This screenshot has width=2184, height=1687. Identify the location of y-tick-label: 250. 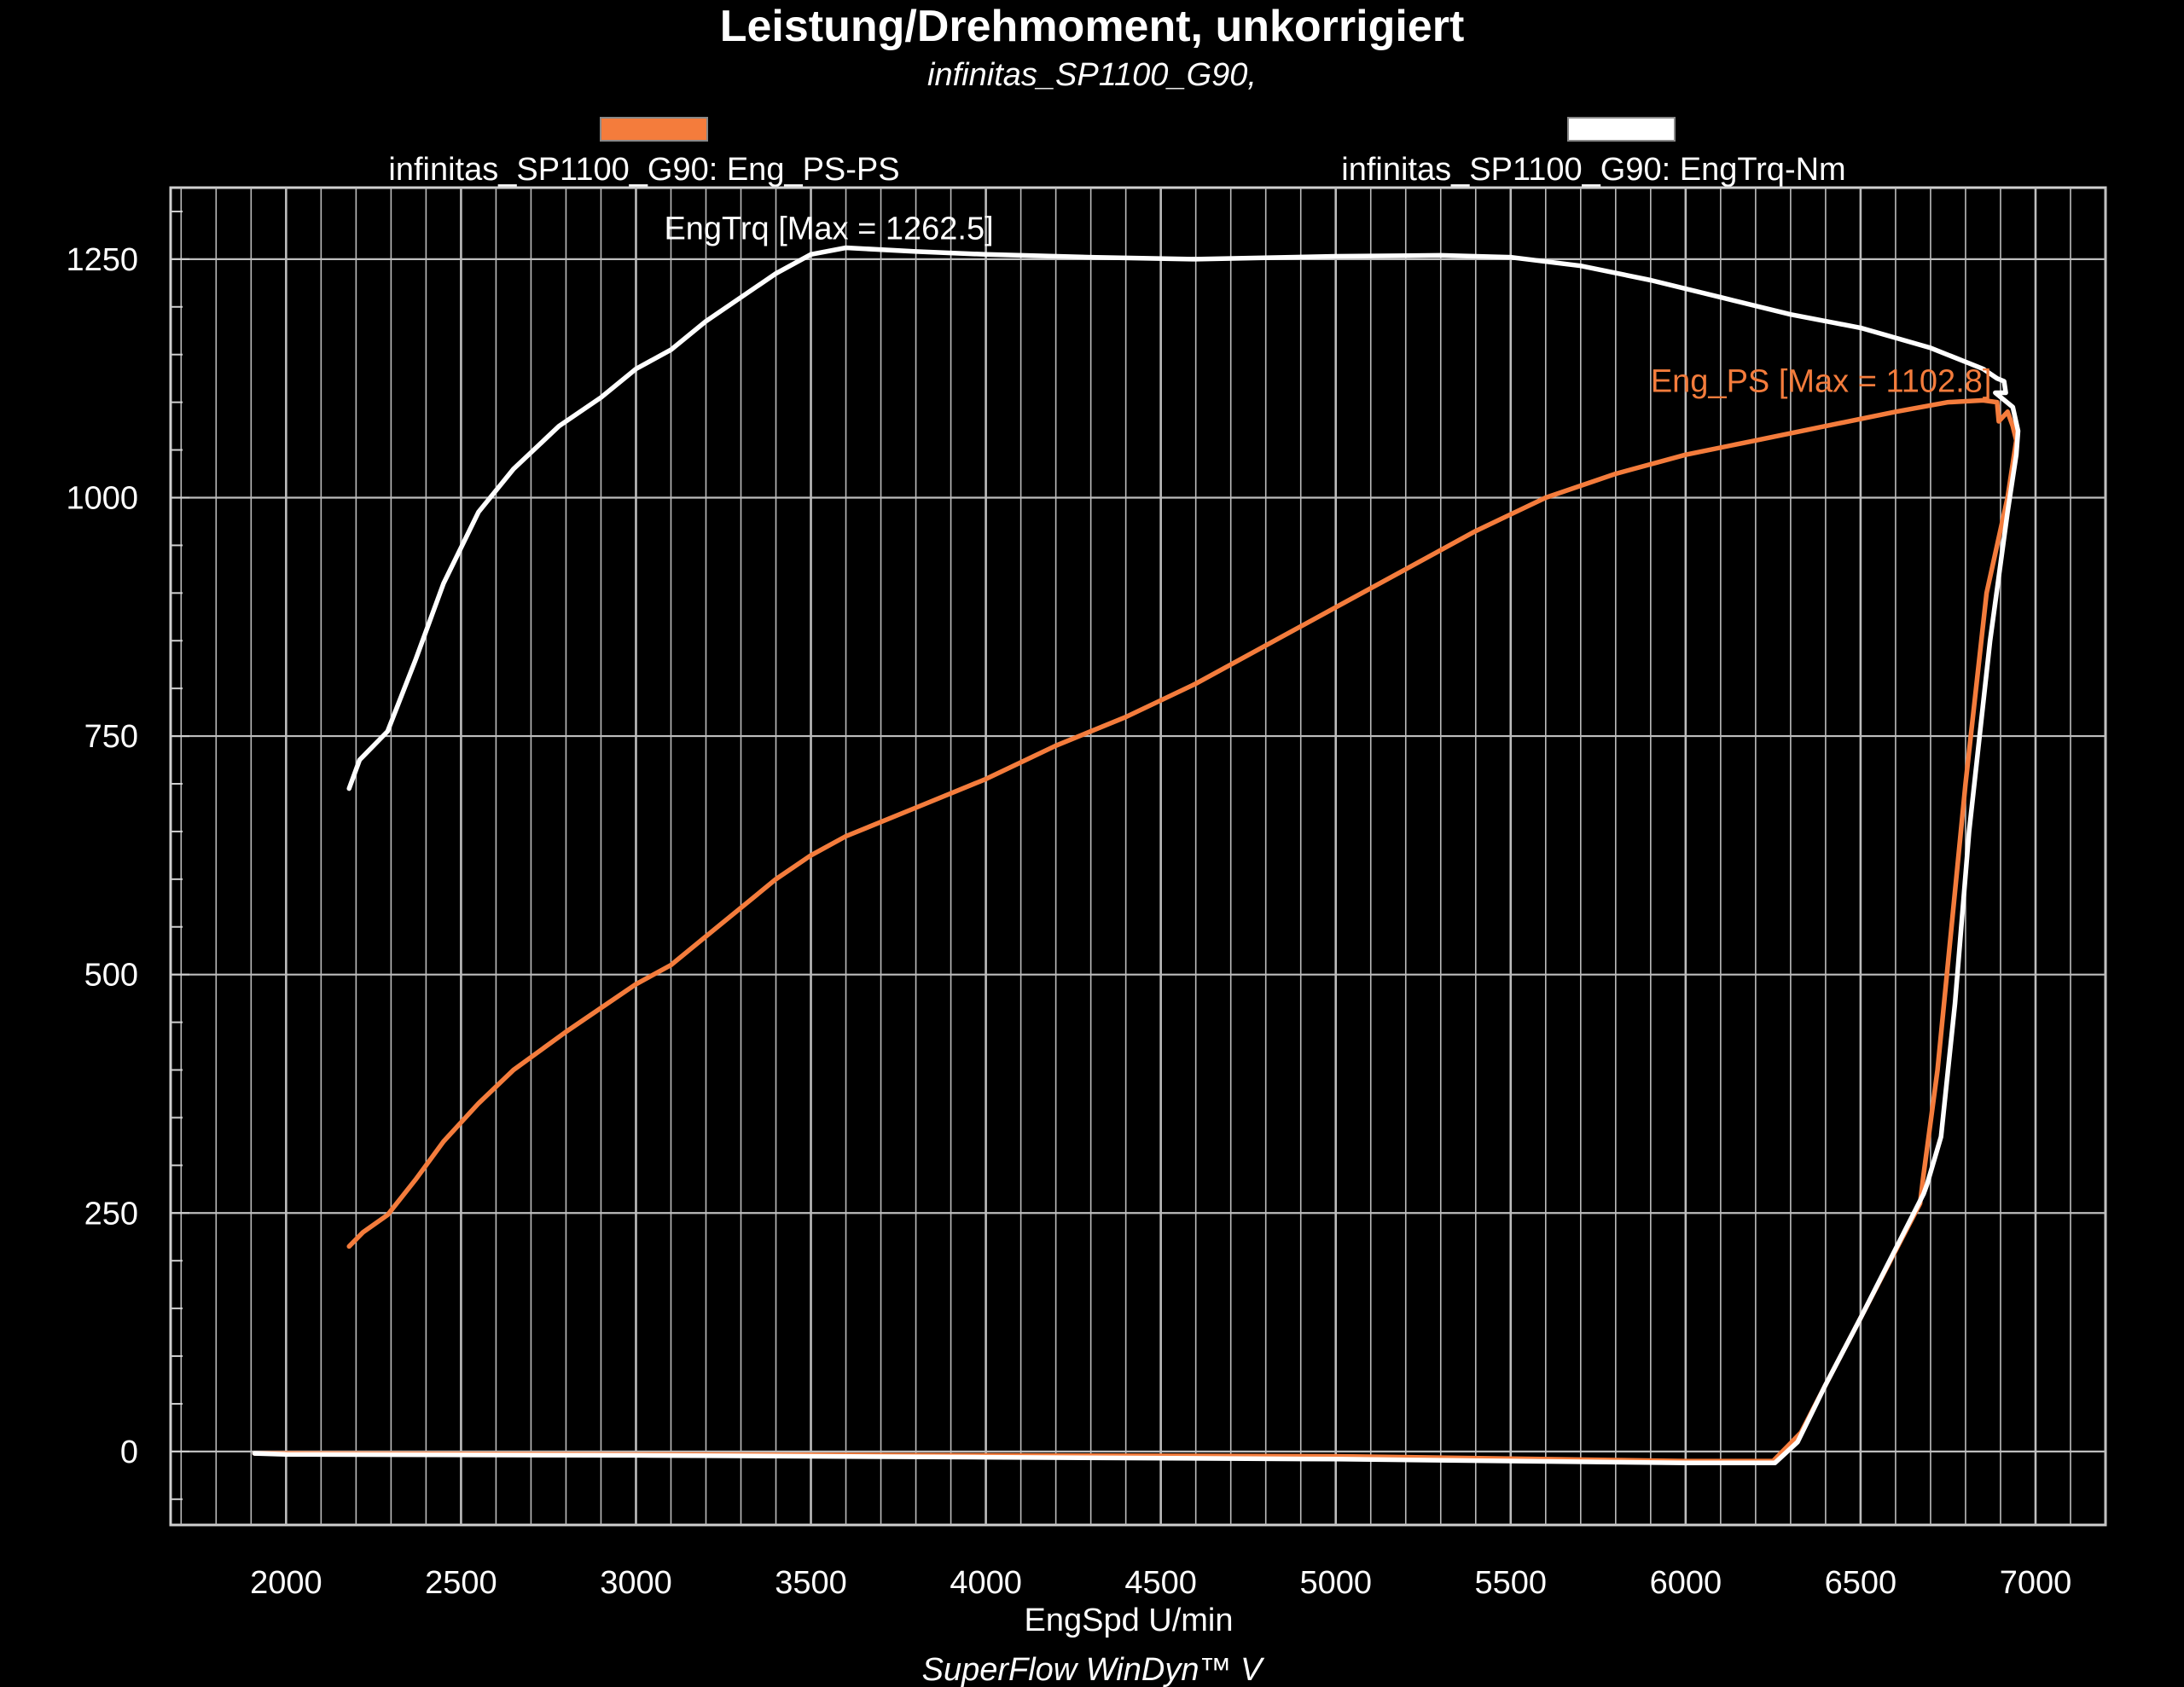
(111, 1214).